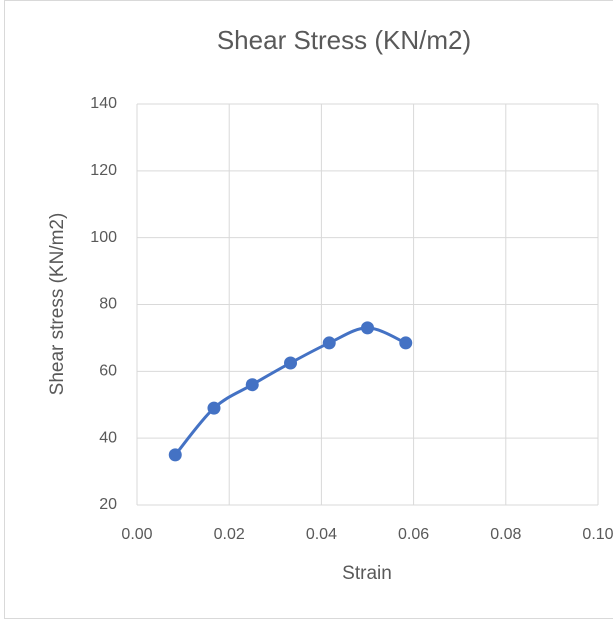  What do you see at coordinates (108, 437) in the screenshot?
I see `y-tick-label: 40` at bounding box center [108, 437].